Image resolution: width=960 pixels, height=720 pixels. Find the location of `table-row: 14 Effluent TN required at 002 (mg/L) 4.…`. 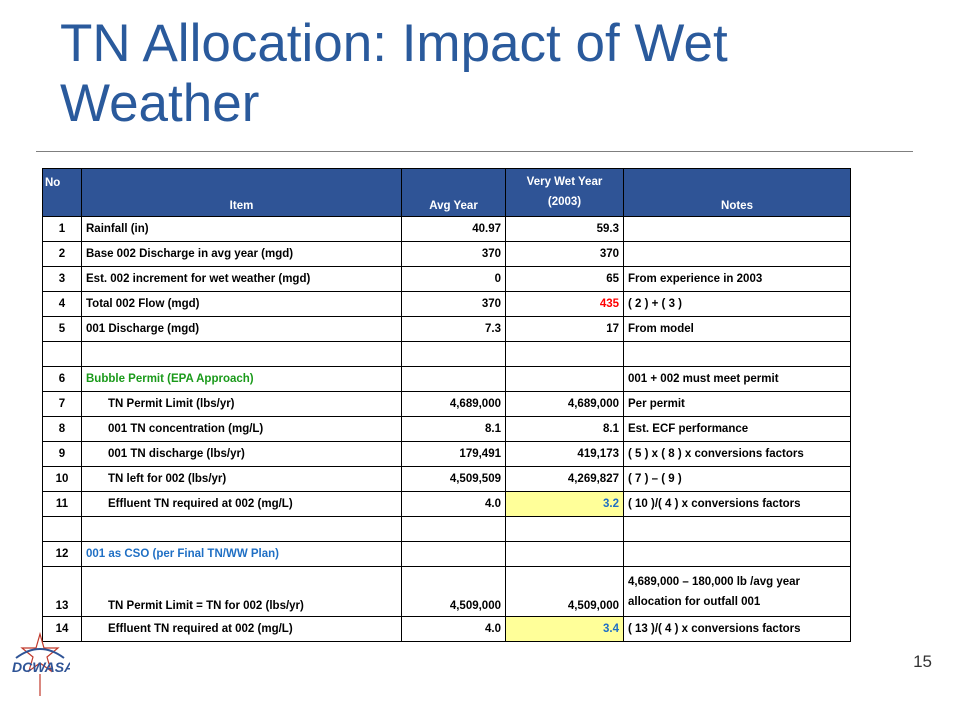

table-row: 14 Effluent TN required at 002 (mg/L) 4.… is located at coordinates (446, 629).